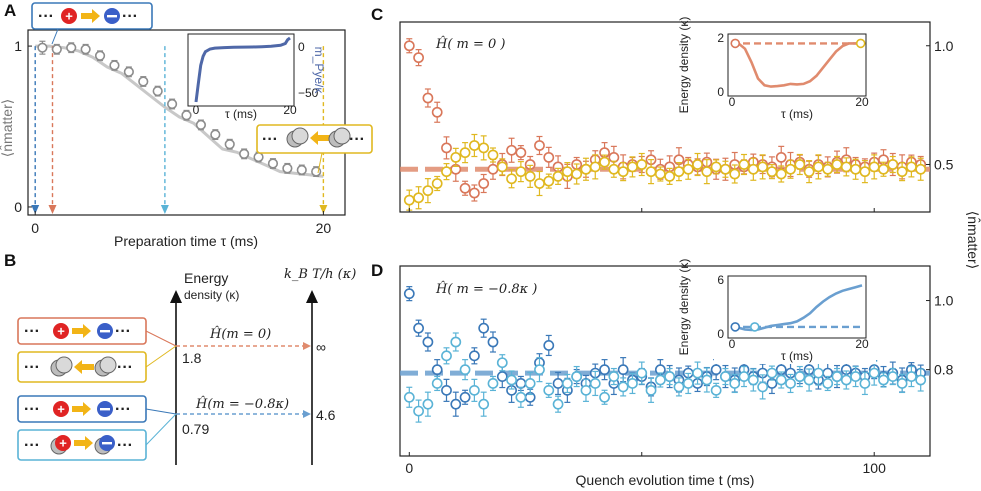 This screenshot has height=491, width=981. Describe the element at coordinates (82, 409) in the screenshot. I see `state-box-dark-blue: ··· + ···` at that location.